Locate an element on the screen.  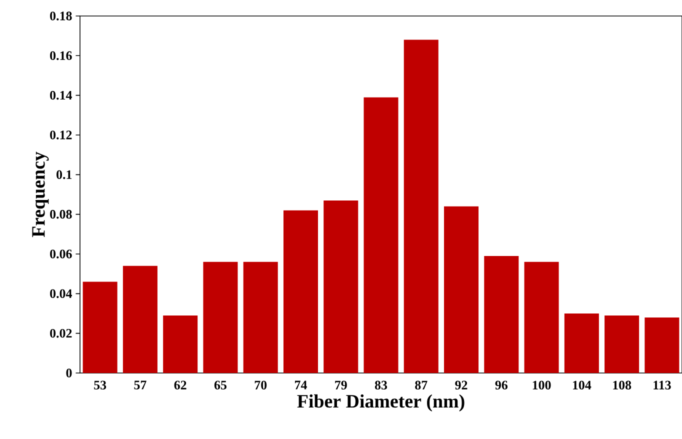
x-axis-title: Fiber Diameter (nm) is located at coordinates (380, 403).